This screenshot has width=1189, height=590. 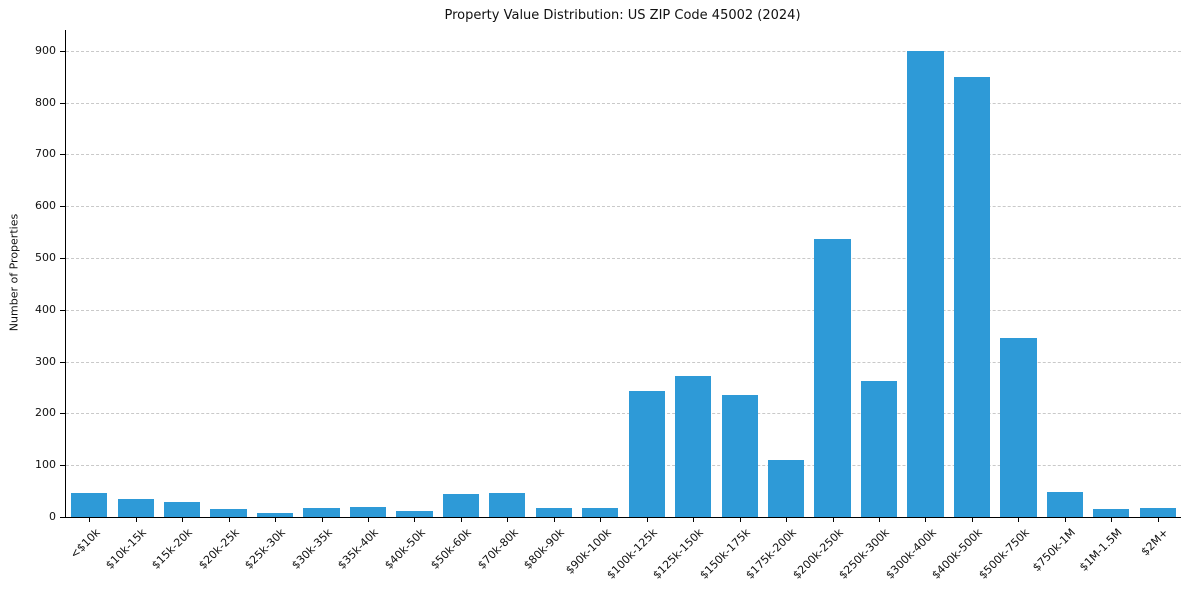 I want to click on y-tick-label: 700, so click(x=45, y=154).